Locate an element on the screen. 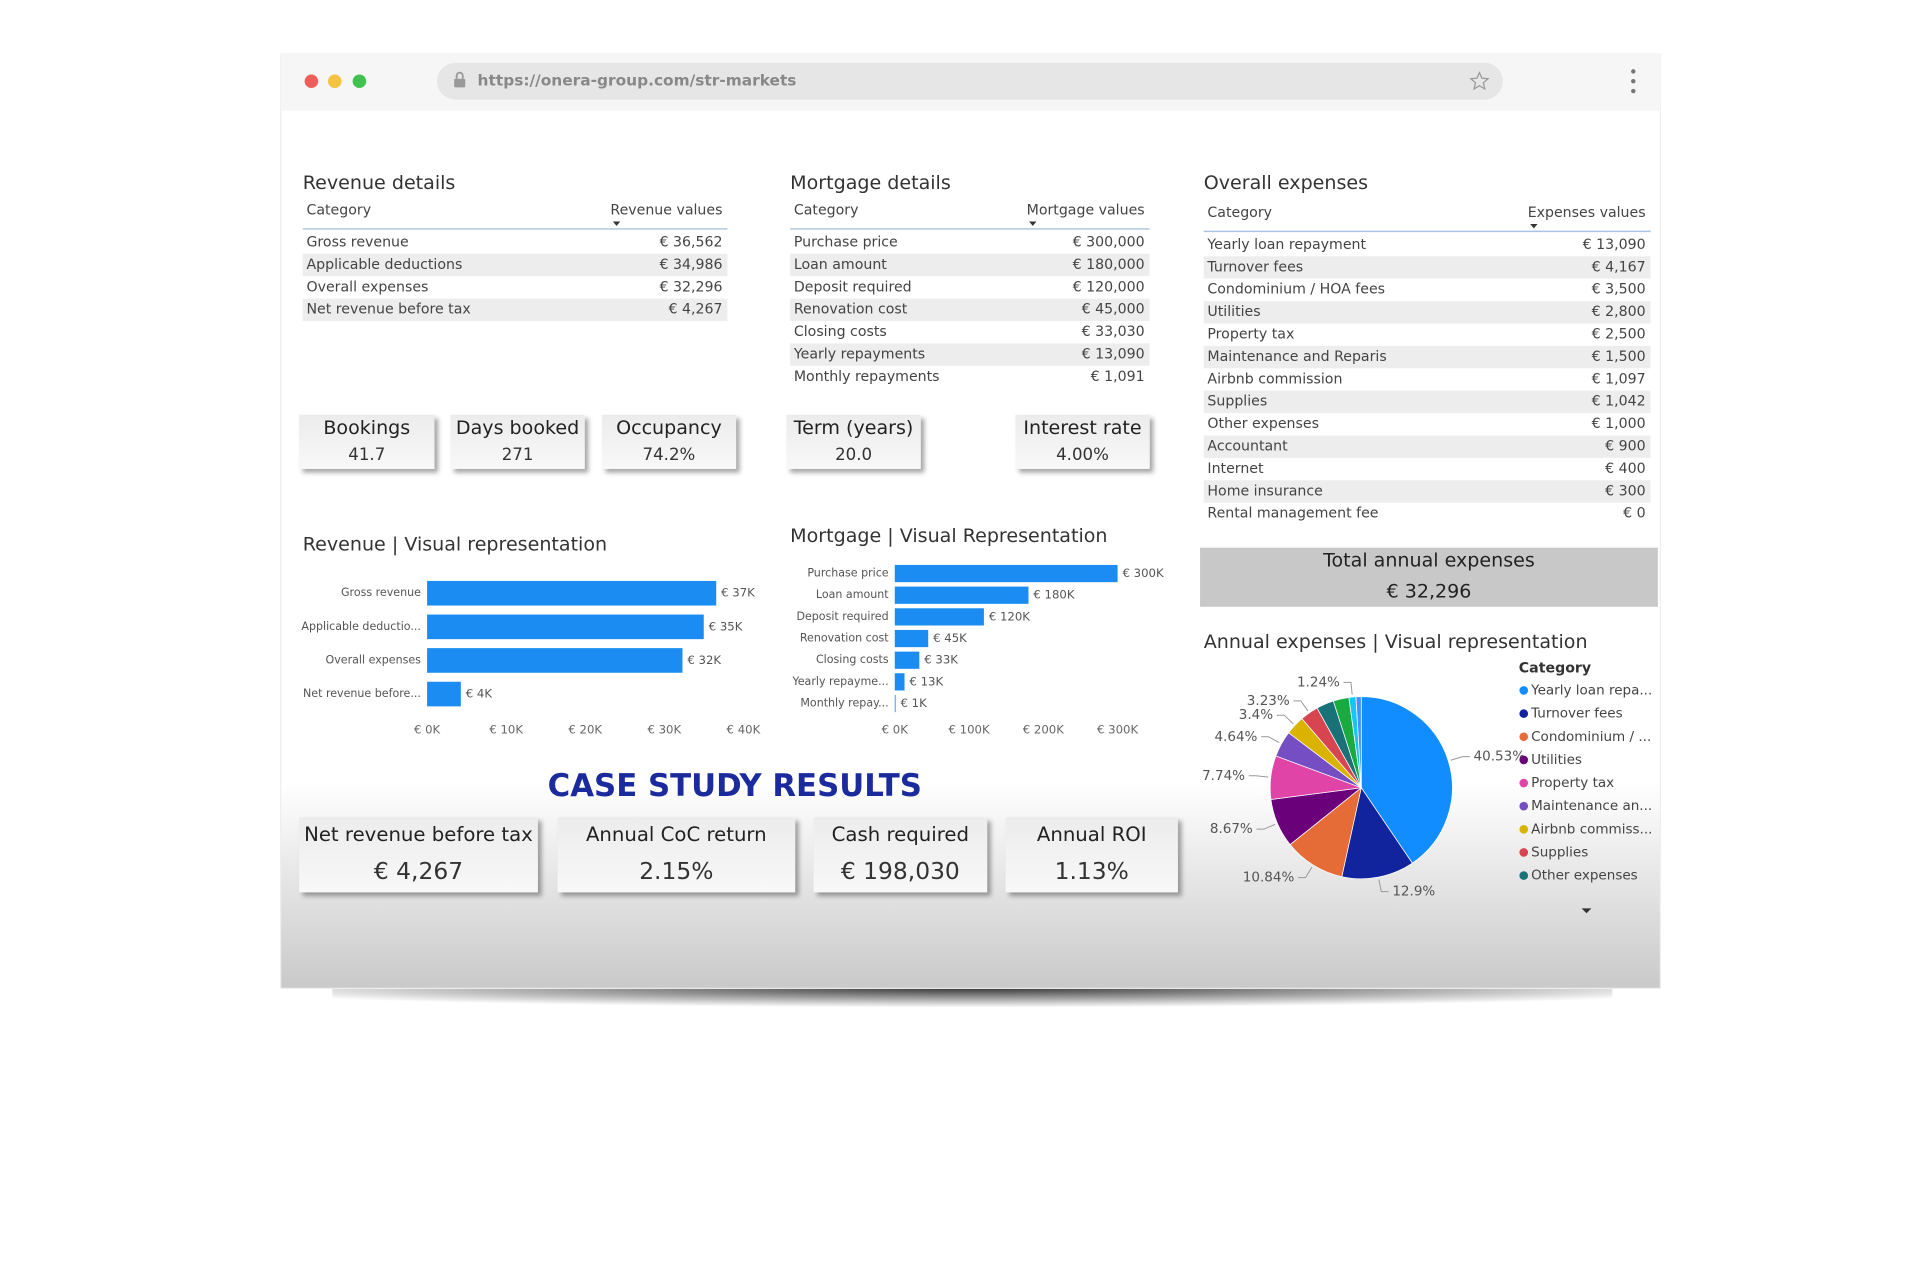 This screenshot has height=1280, width=1920. row-label: Other expenses is located at coordinates (1263, 424).